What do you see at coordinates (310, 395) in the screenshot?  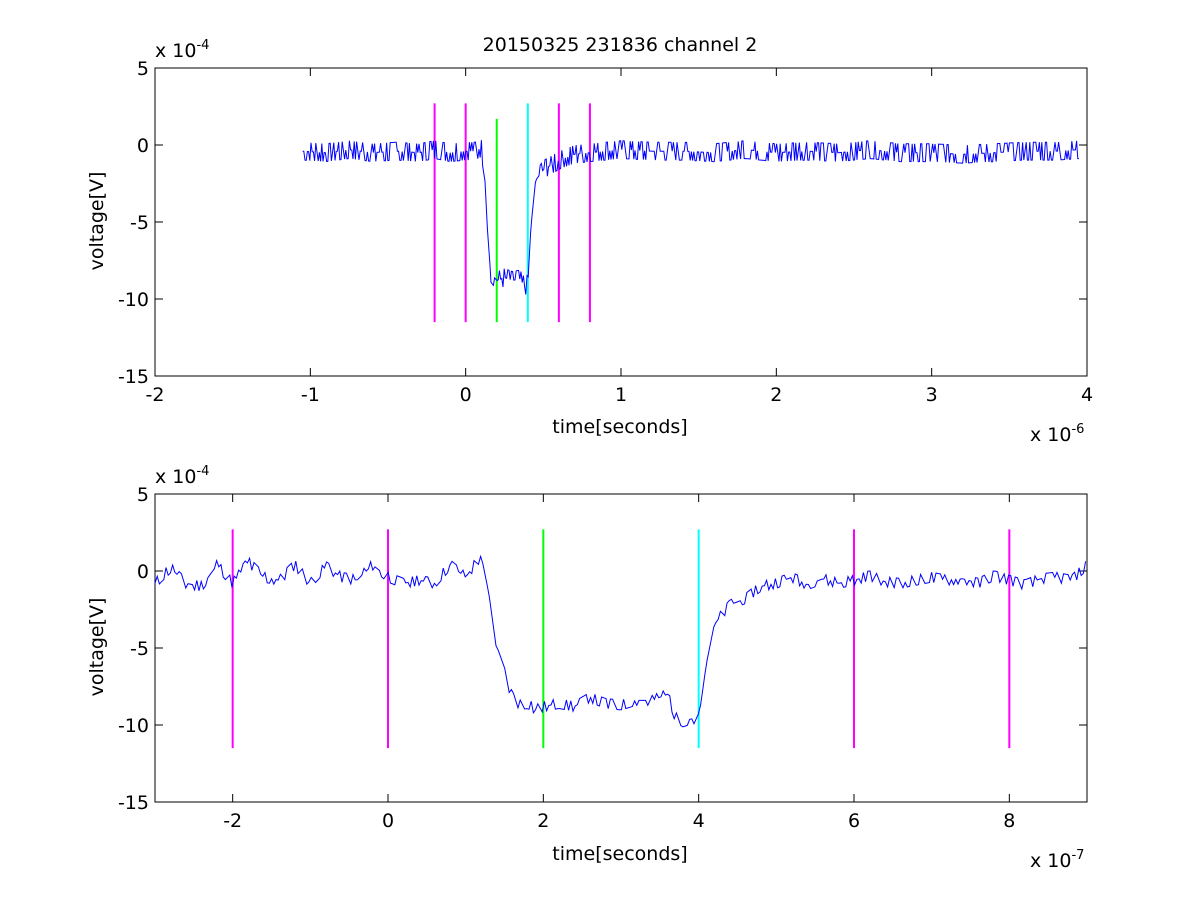 I see `top-x-tick-label: -1` at bounding box center [310, 395].